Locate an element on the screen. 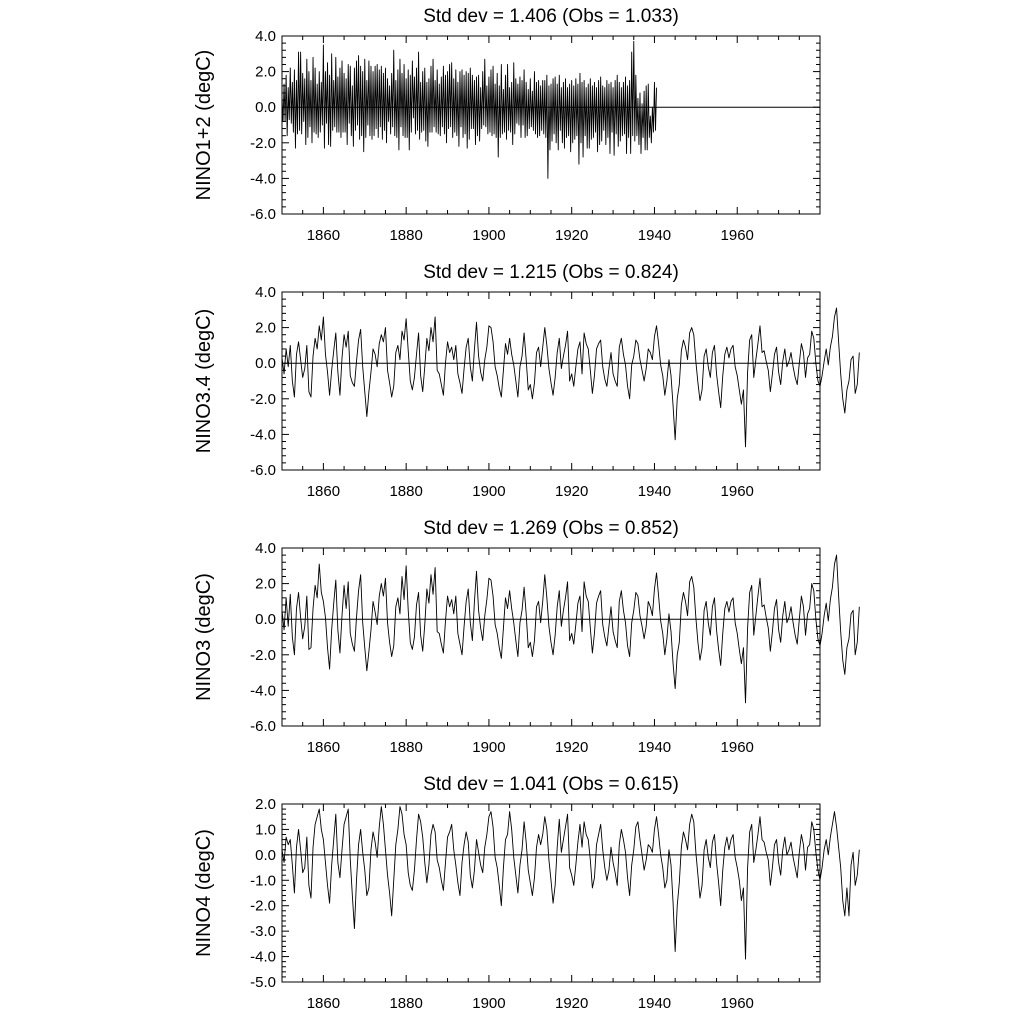 The width and height of the screenshot is (1024, 1024). y-axis-label: NINO3.4 (degC) is located at coordinates (204, 381).